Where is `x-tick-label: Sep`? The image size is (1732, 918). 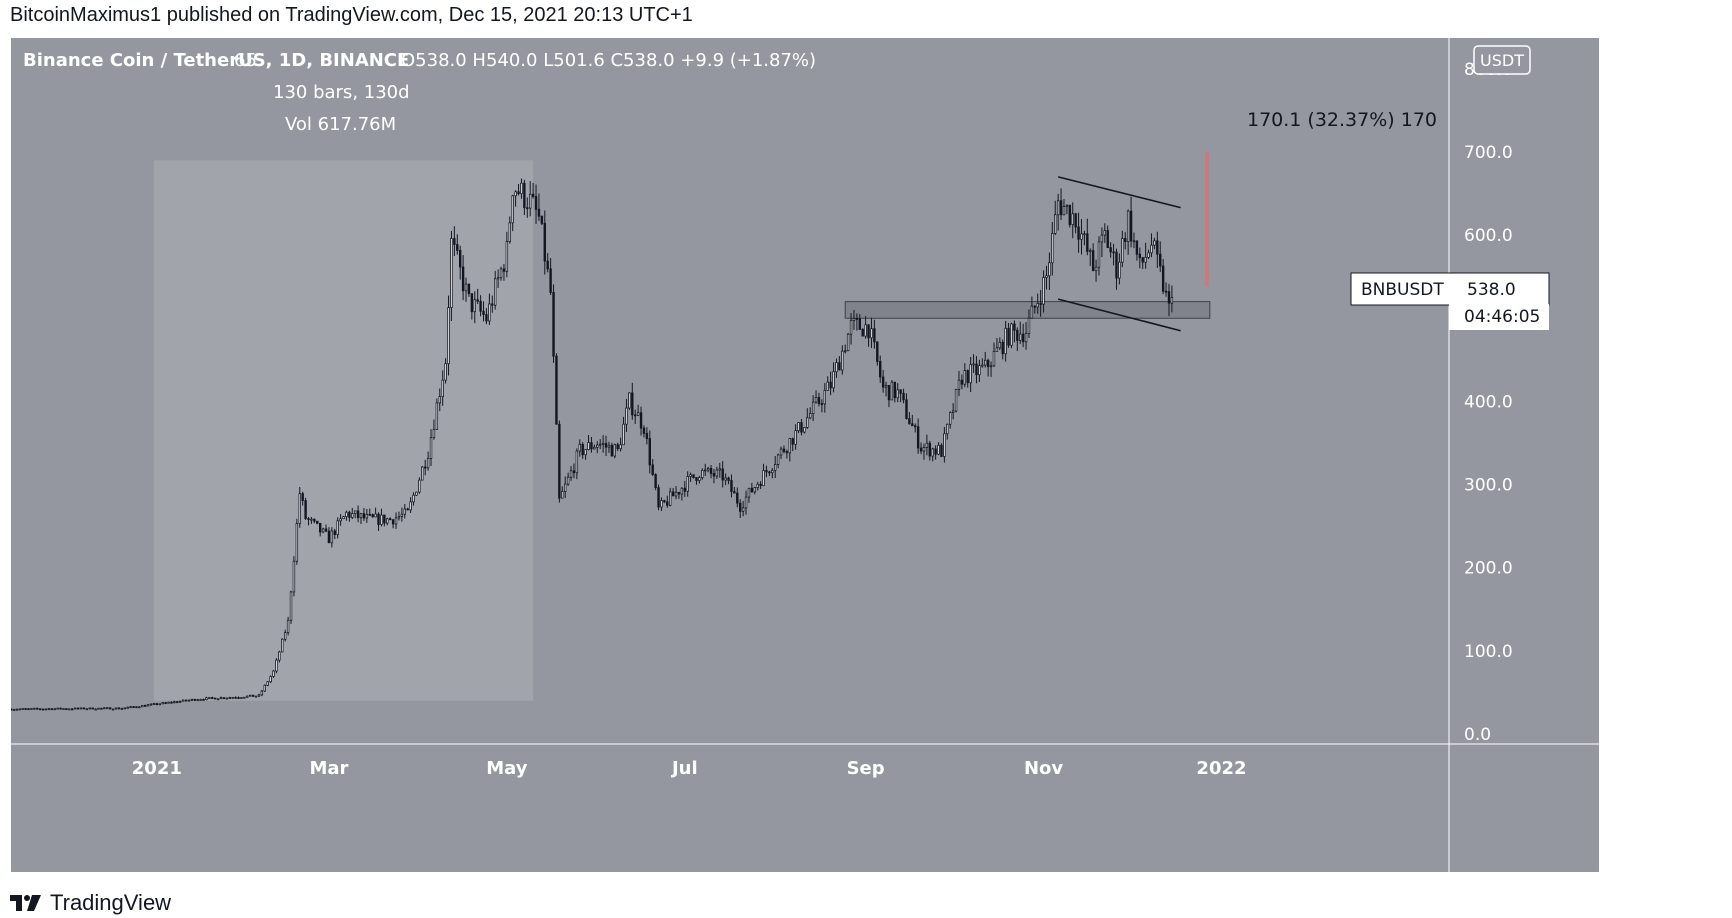
x-tick-label: Sep is located at coordinates (866, 768).